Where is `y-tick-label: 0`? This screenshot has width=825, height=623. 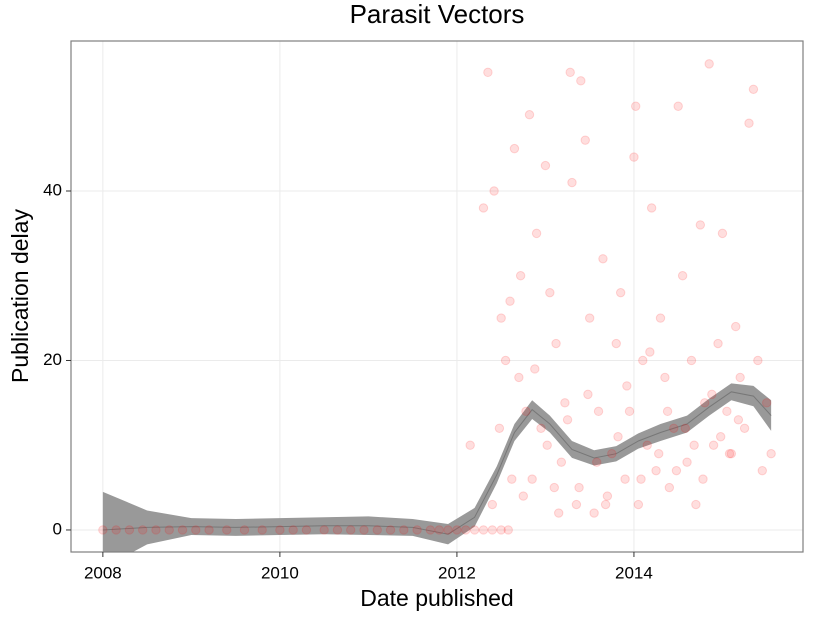 y-tick-label: 0 is located at coordinates (57, 528).